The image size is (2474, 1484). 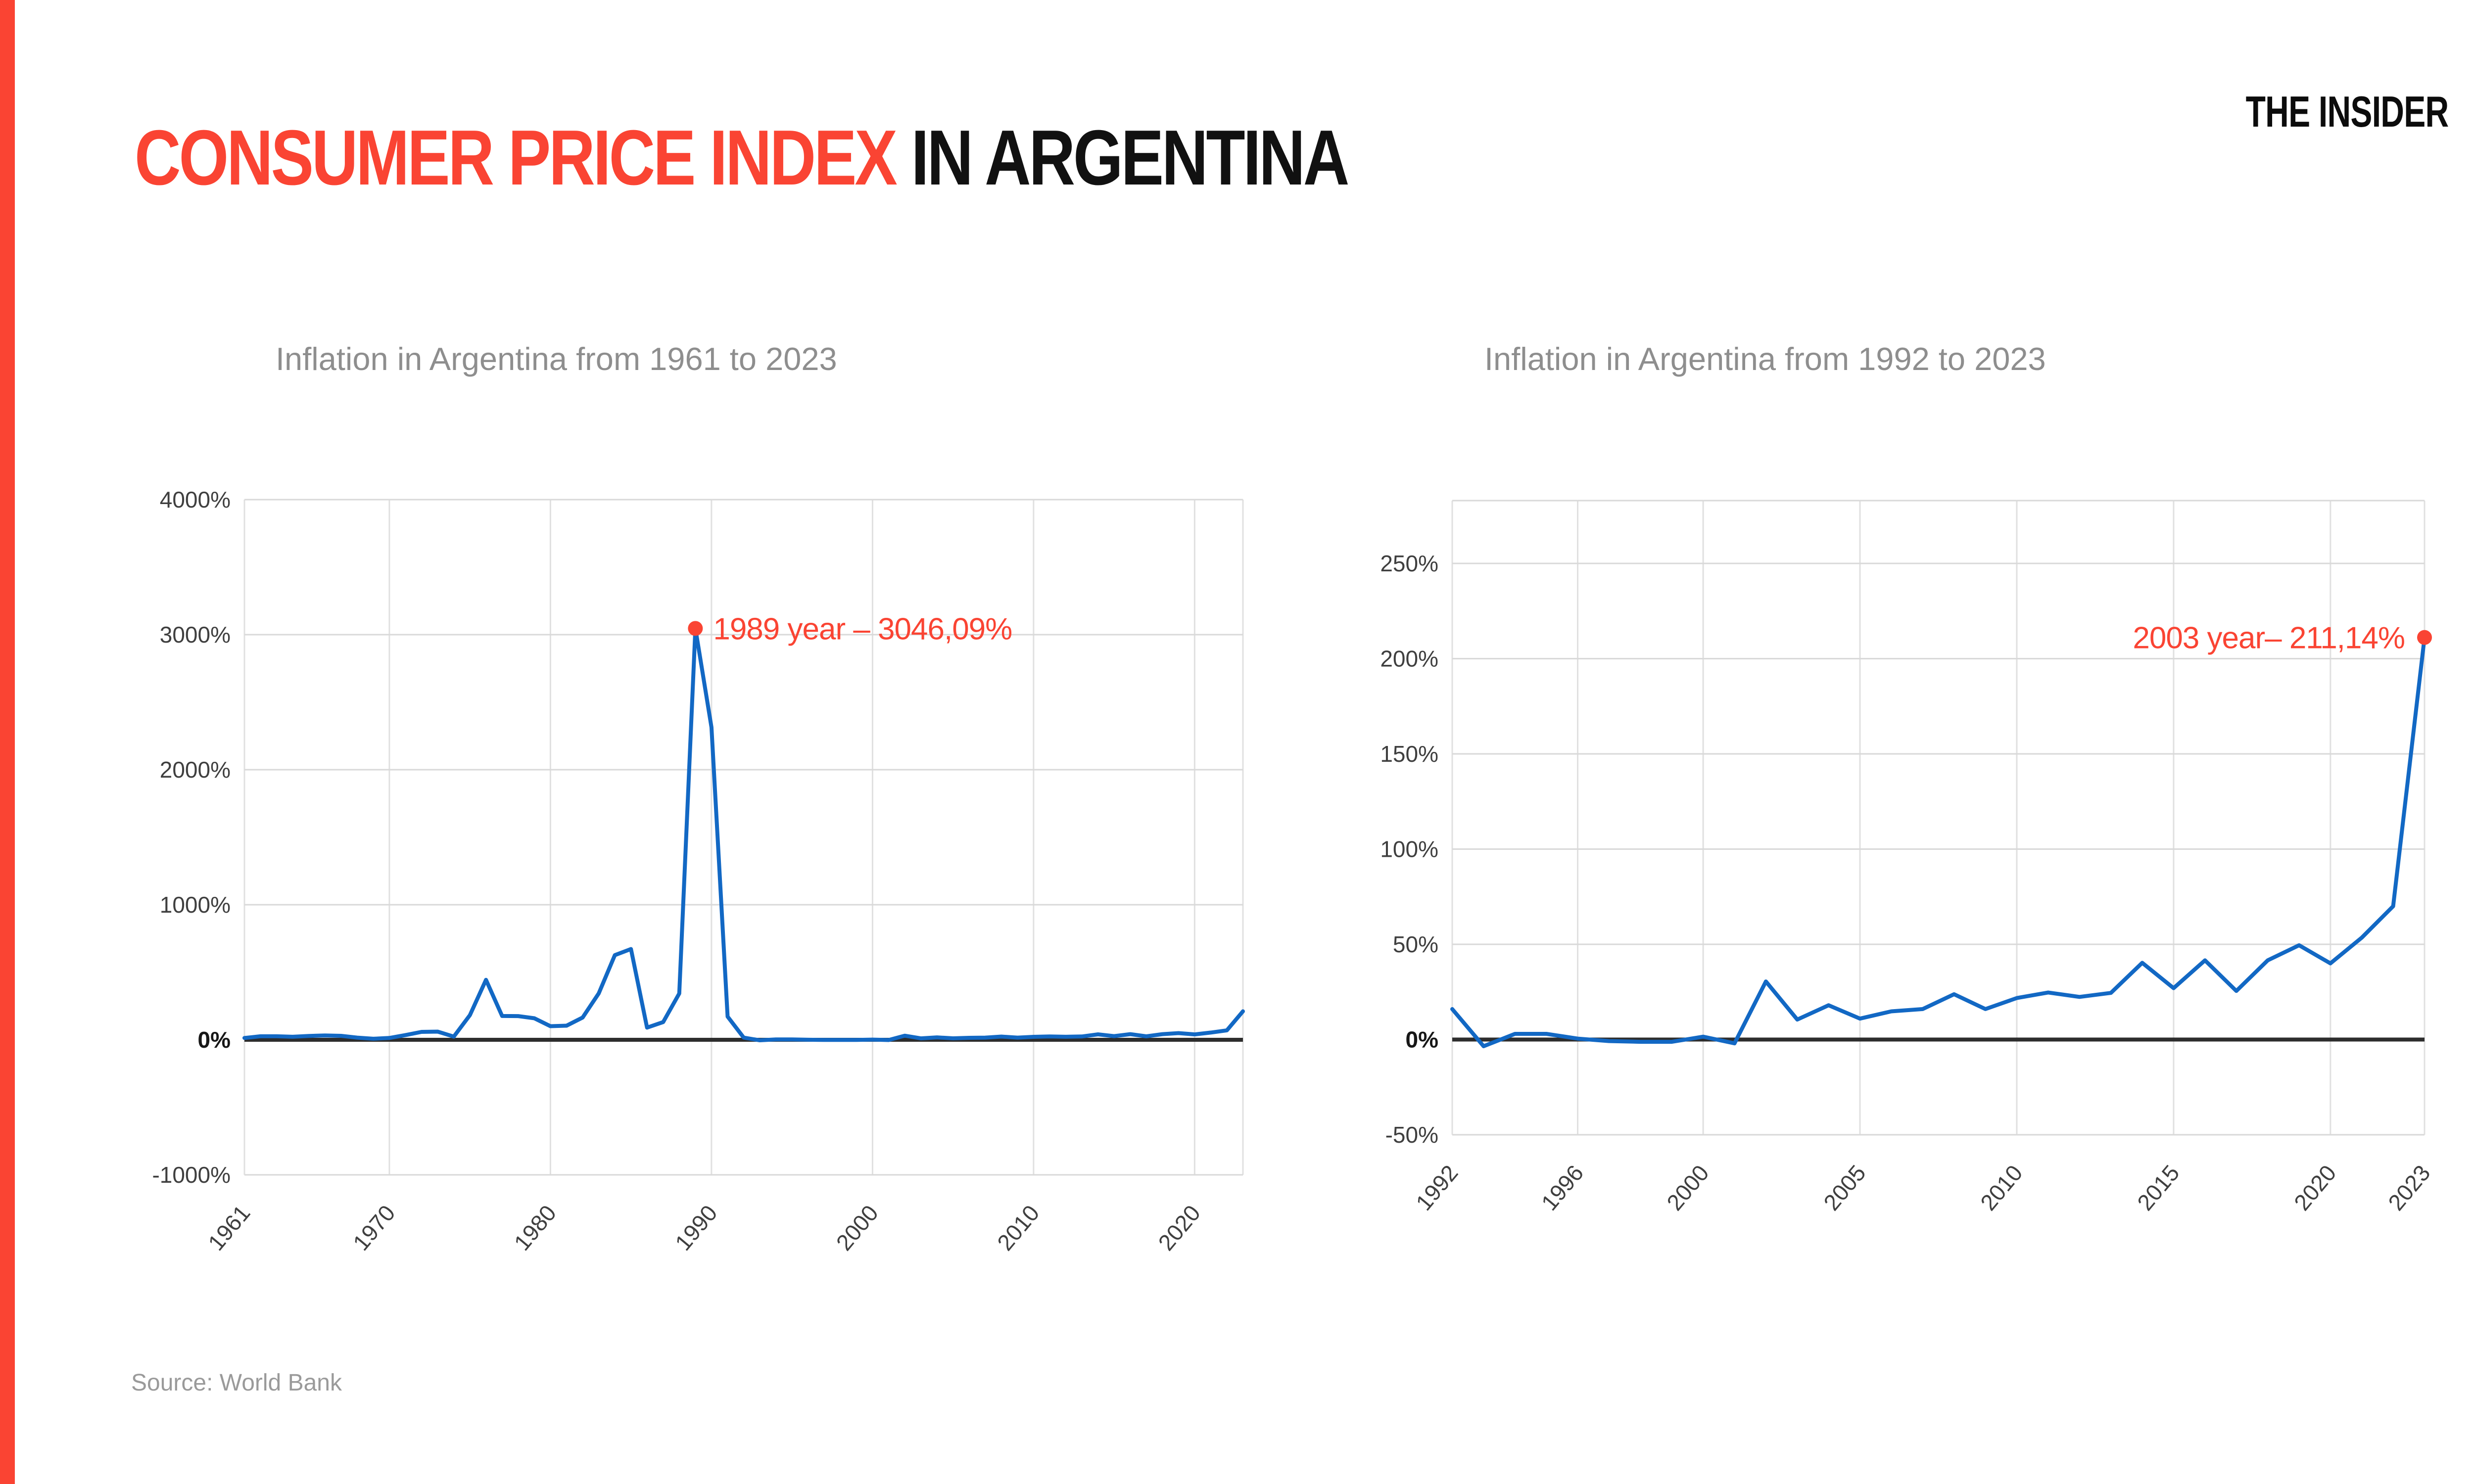 What do you see at coordinates (1563, 1187) in the screenshot?
I see `x-tick-label: 1996` at bounding box center [1563, 1187].